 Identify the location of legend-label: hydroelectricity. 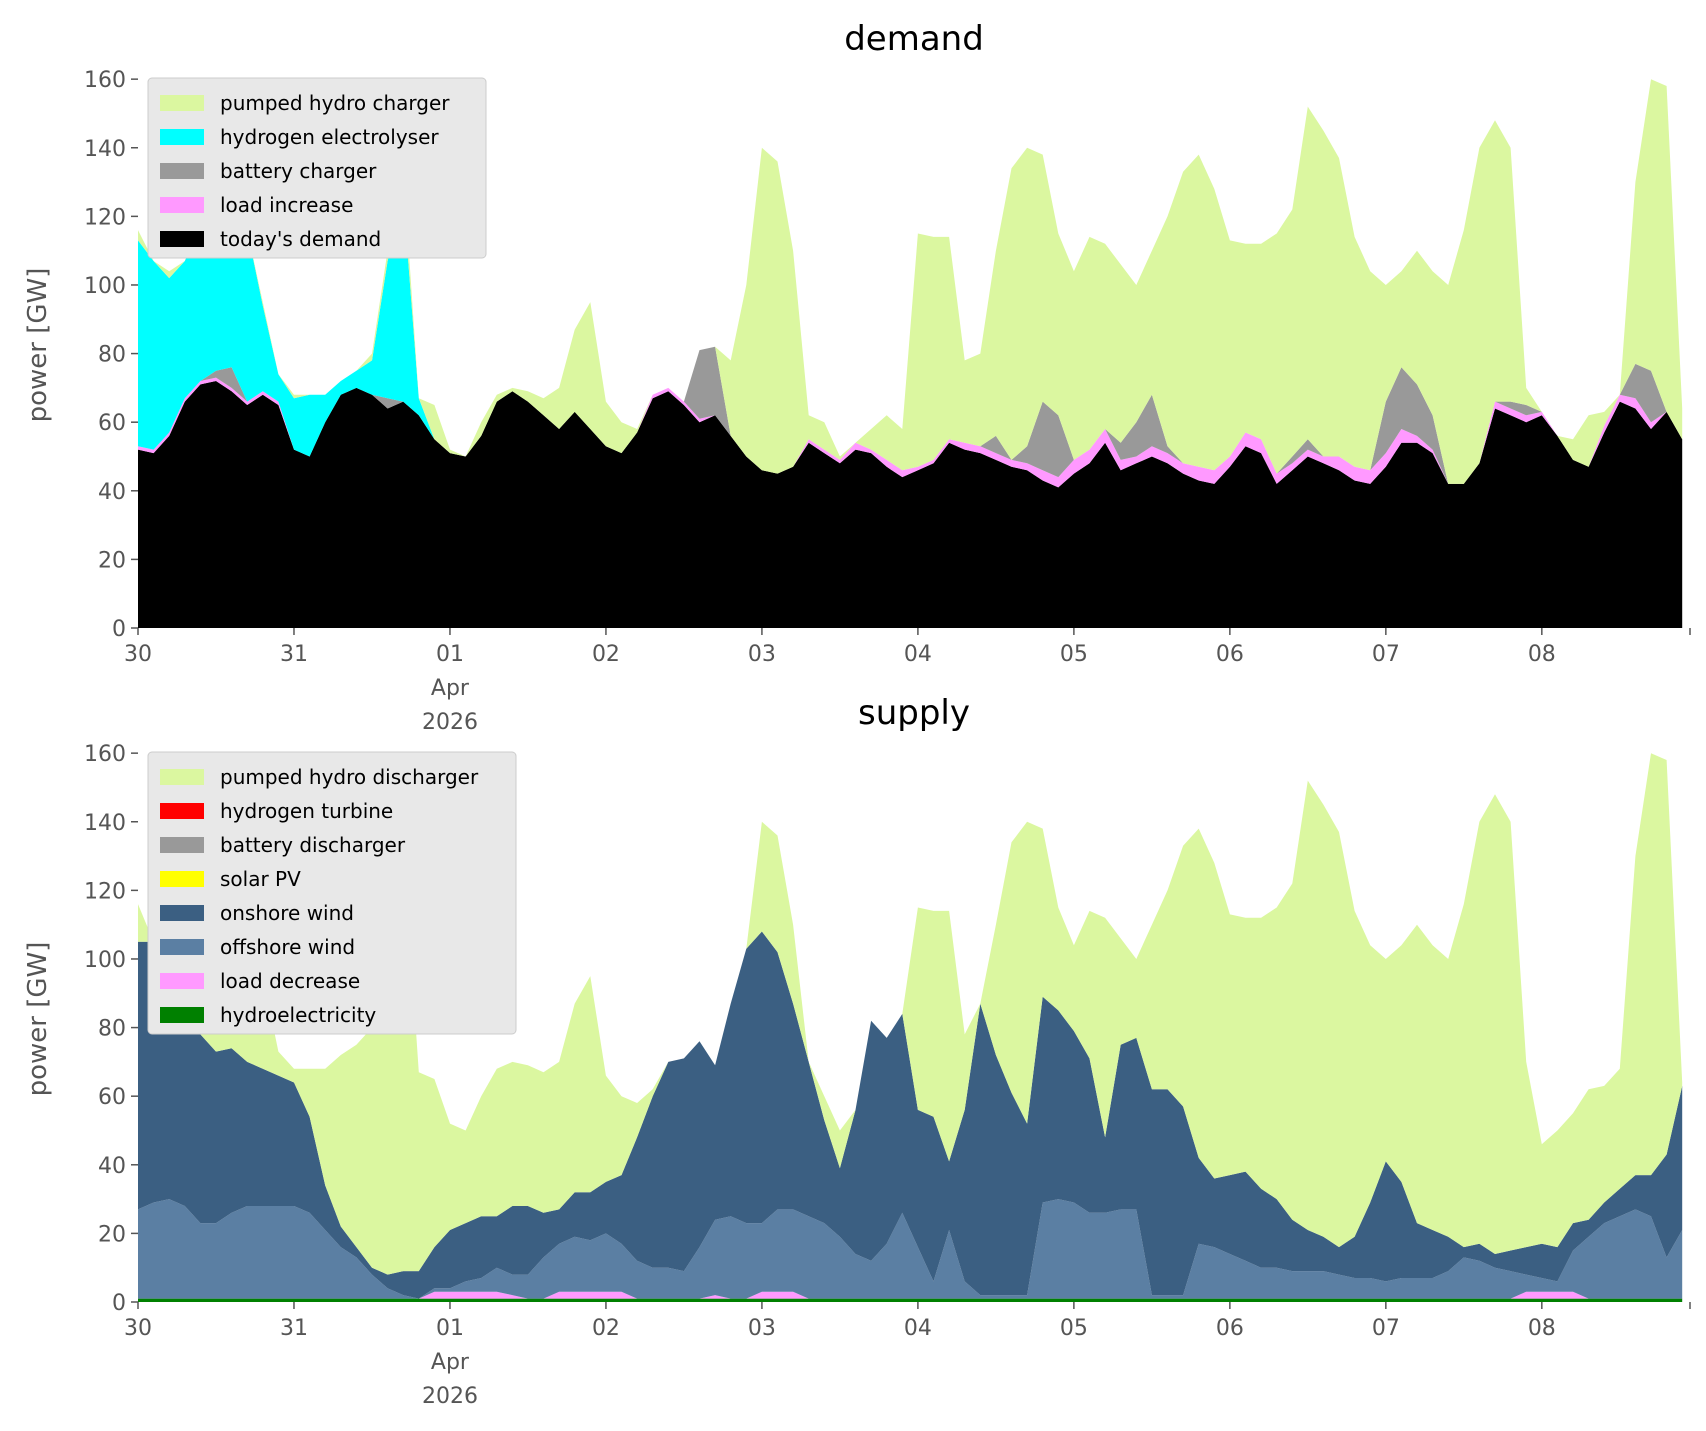
(298, 1015).